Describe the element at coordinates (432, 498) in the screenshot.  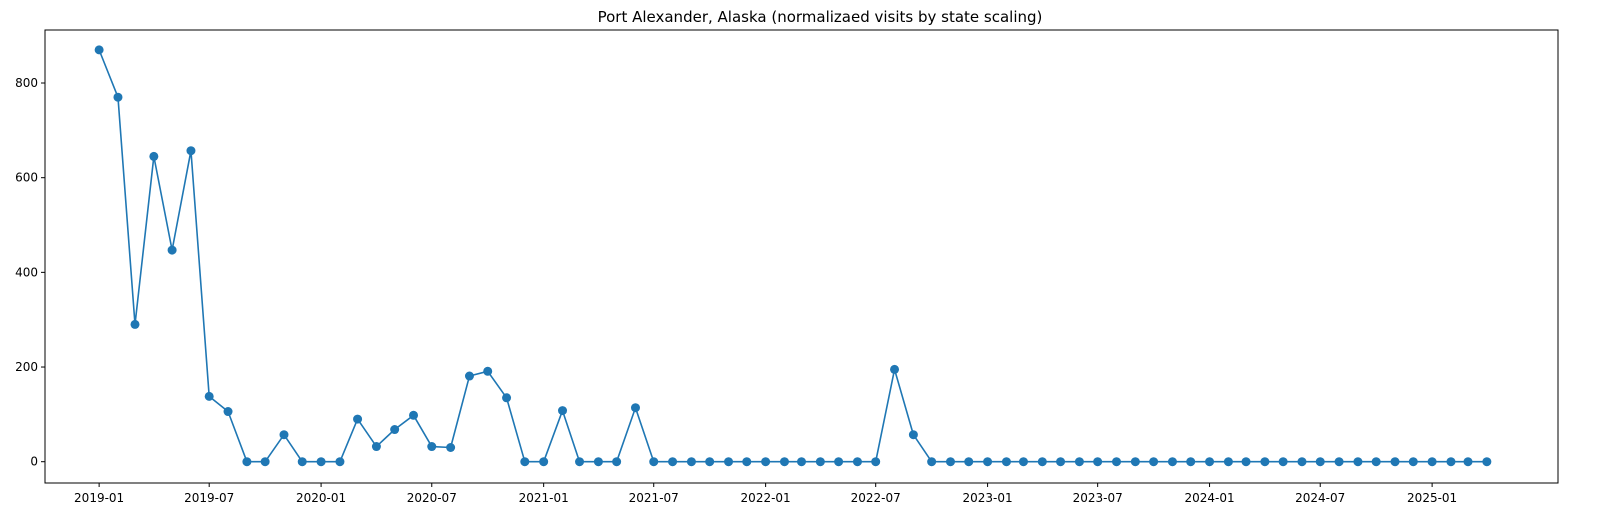
I see `x-tick-label: 2020-07` at that location.